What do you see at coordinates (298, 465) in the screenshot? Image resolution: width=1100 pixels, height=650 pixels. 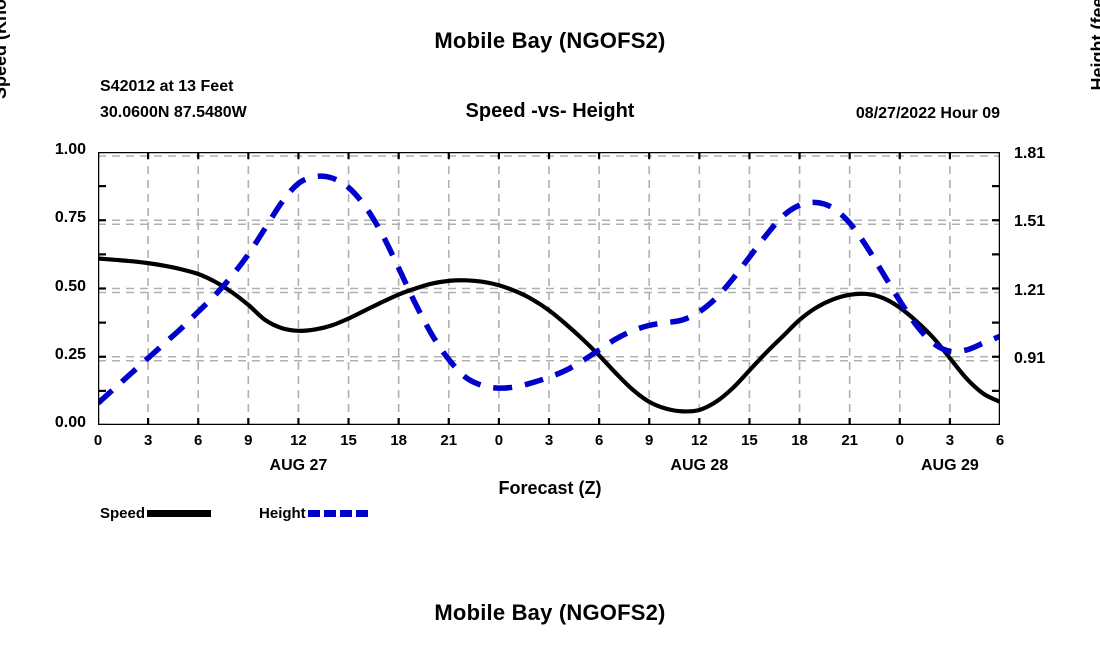 I see `x-axis-day-label: AUG 27` at bounding box center [298, 465].